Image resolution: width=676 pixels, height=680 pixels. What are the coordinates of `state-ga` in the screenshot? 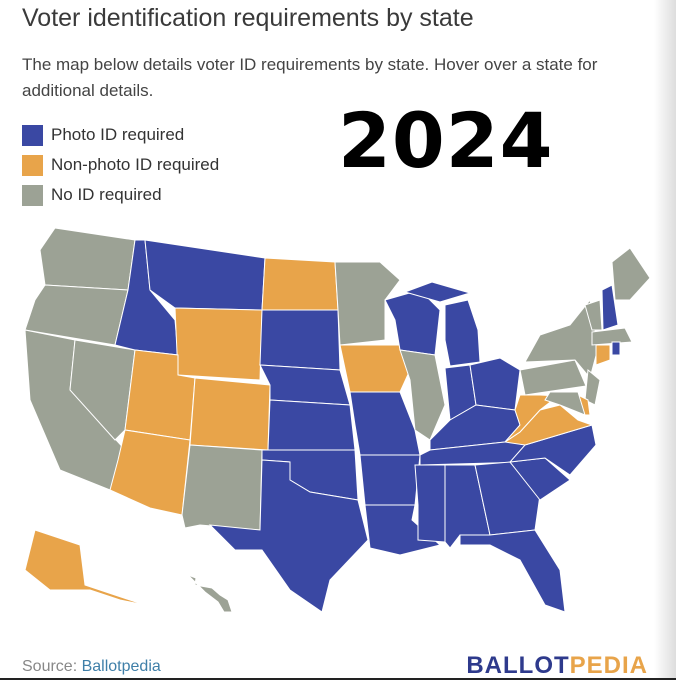 It's located at (507, 498).